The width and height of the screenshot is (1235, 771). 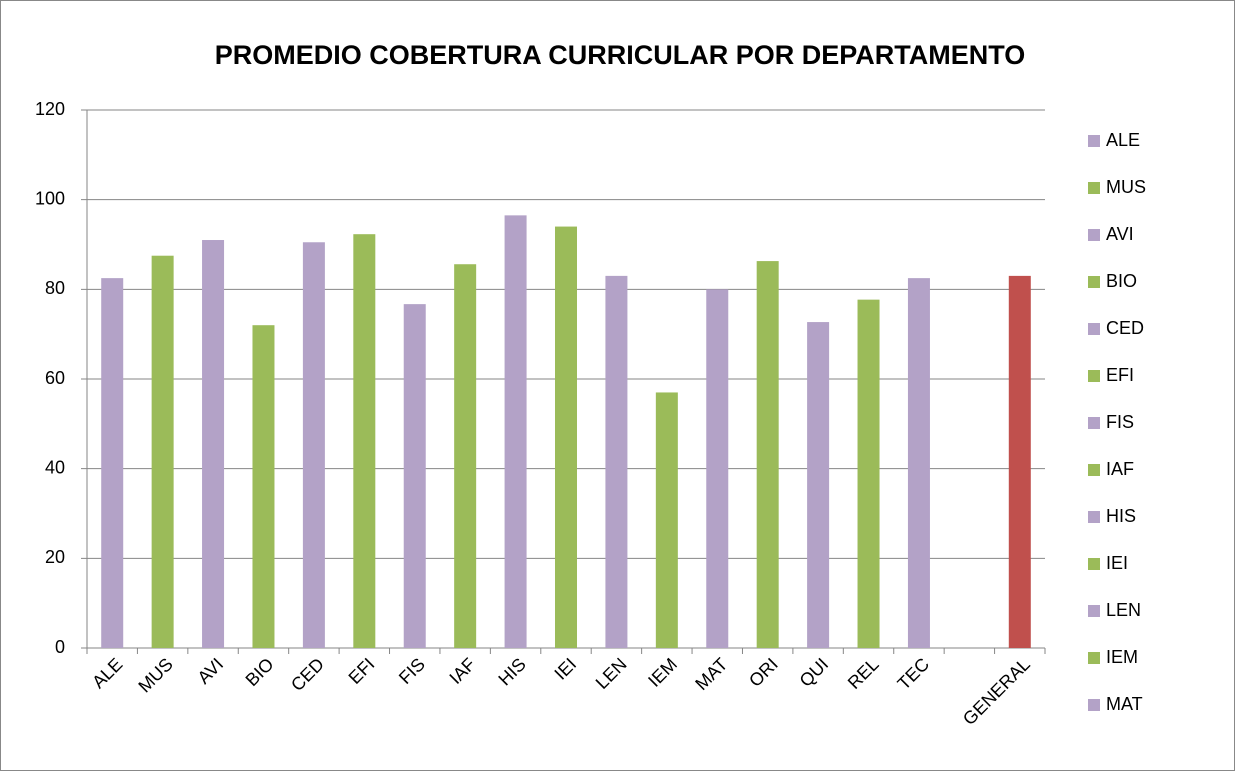 I want to click on legend-label: AVI, so click(x=1120, y=234).